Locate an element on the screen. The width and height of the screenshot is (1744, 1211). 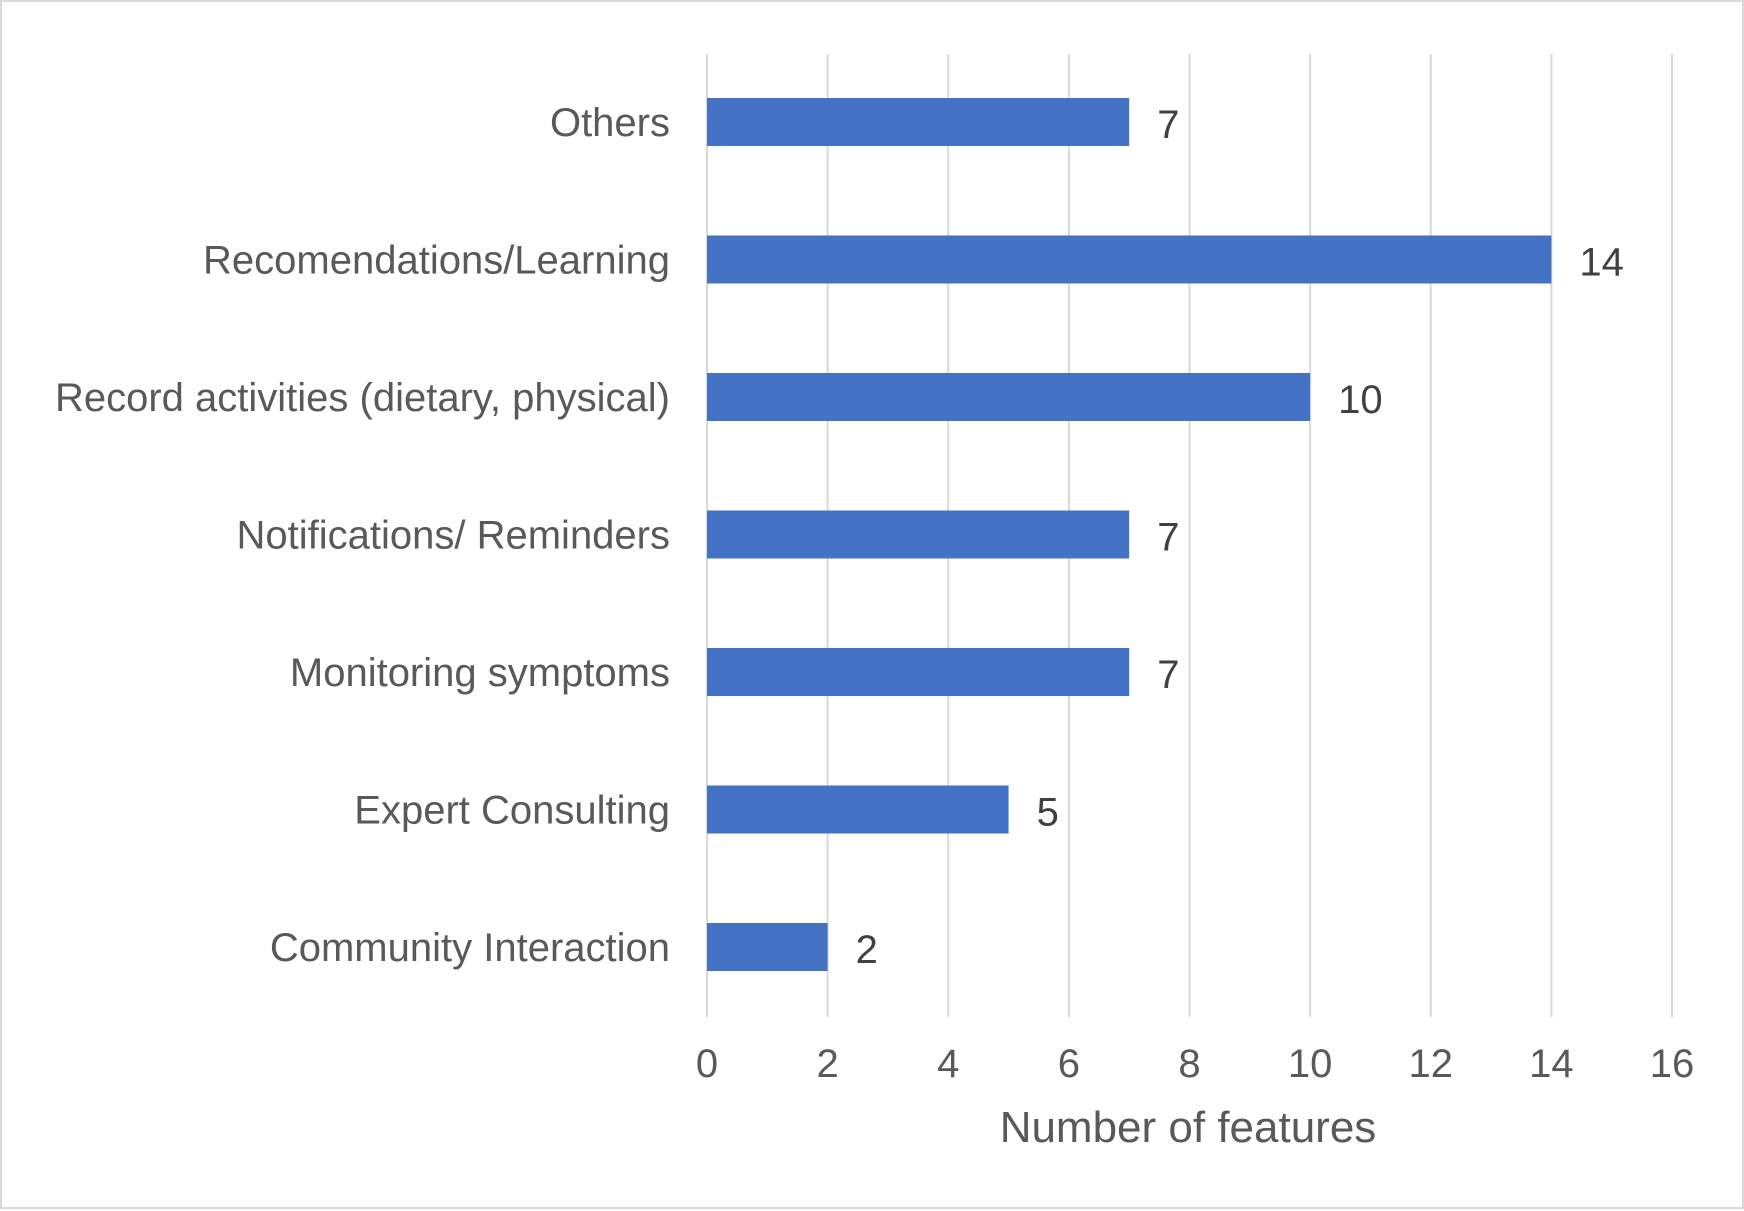
data-label: 2 is located at coordinates (867, 950).